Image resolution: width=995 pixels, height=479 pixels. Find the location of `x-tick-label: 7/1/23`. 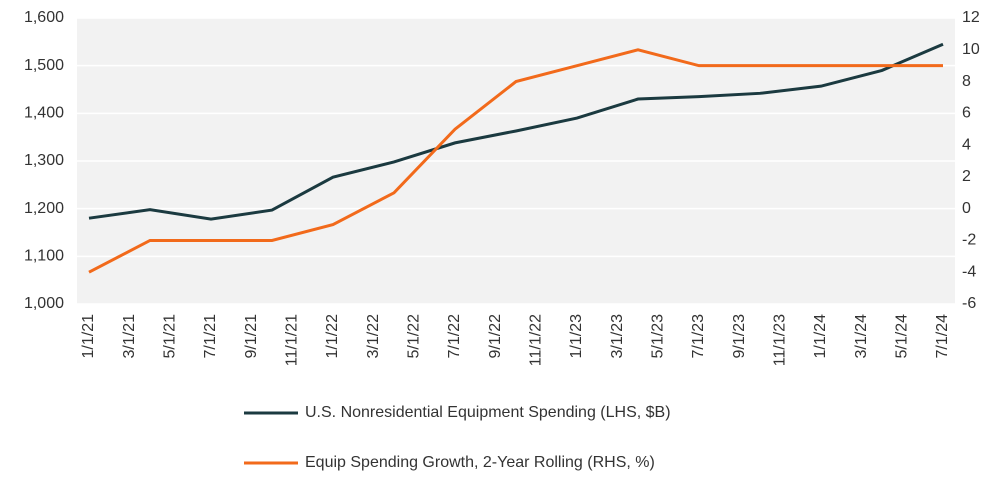

x-tick-label: 7/1/23 is located at coordinates (698, 336).